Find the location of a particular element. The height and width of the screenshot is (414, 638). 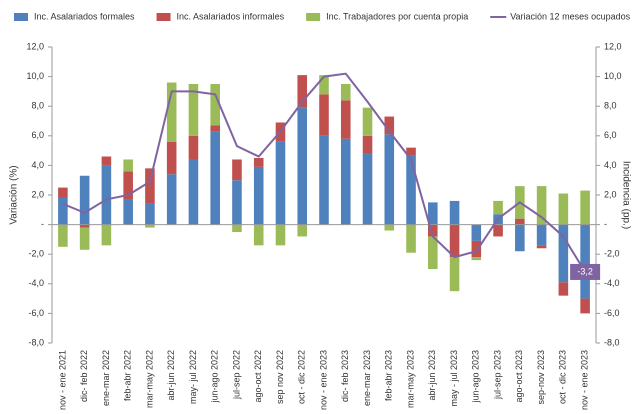

y2-tick-label: -2,0 is located at coordinates (612, 254).